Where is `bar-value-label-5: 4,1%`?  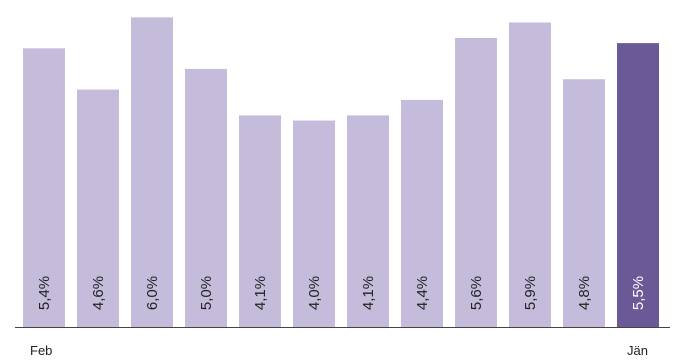
bar-value-label-5: 4,1% is located at coordinates (260, 293).